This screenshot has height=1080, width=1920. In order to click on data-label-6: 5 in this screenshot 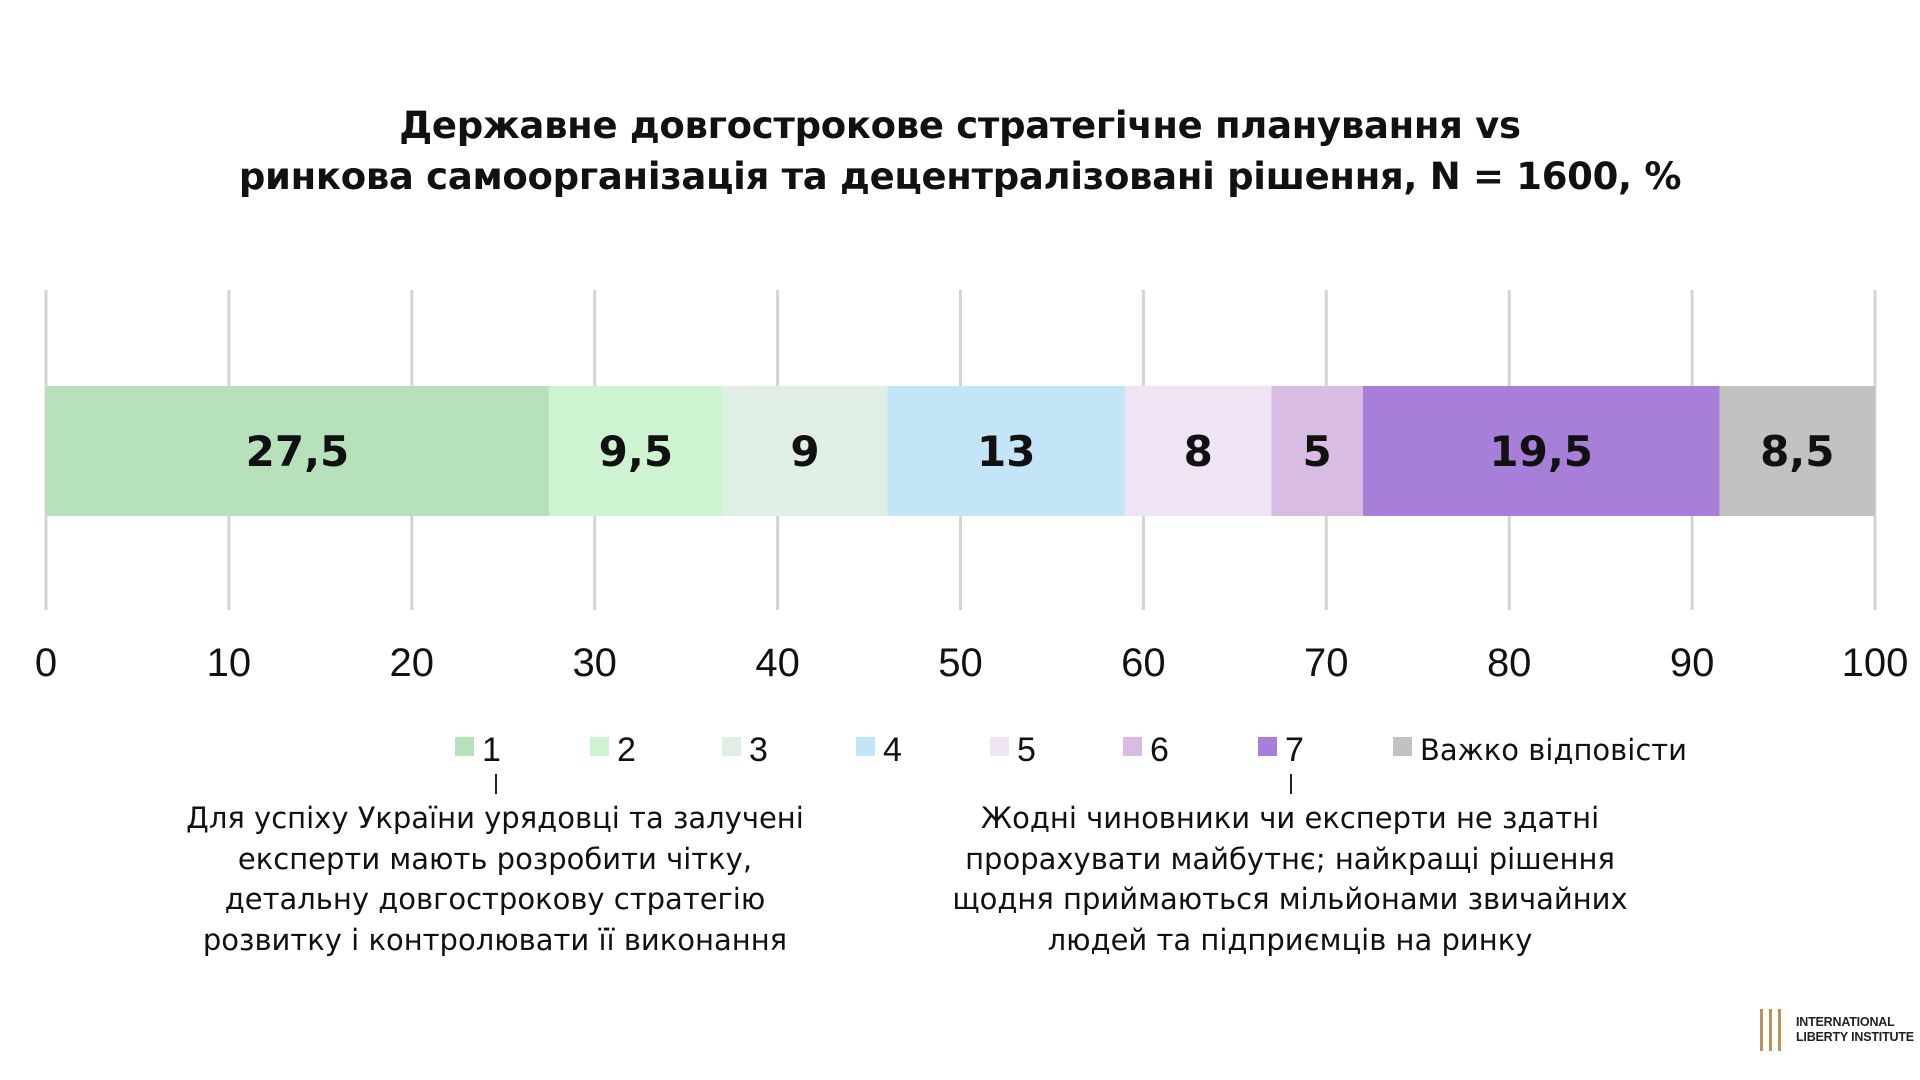, I will do `click(1317, 451)`.